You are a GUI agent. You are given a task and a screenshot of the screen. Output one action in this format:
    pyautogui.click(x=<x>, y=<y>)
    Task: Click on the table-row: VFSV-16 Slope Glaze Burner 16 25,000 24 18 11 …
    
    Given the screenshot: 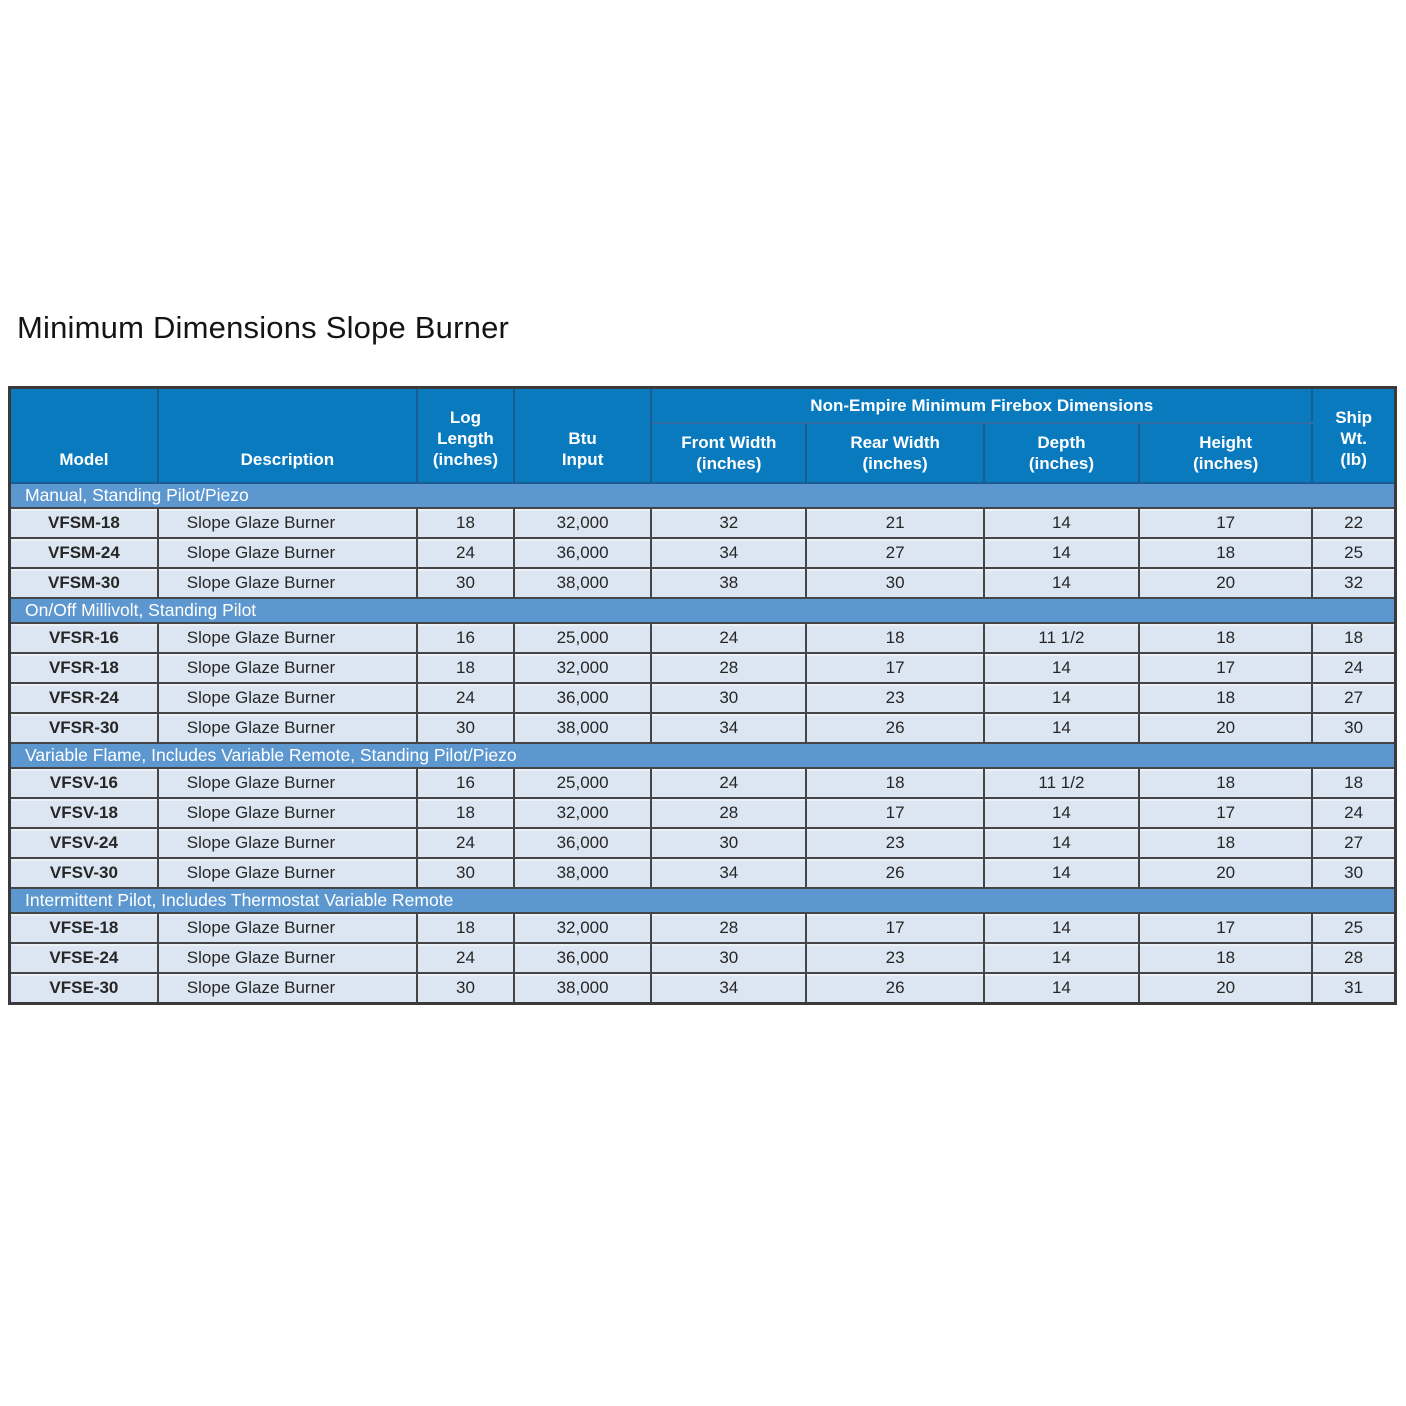 What is the action you would take?
    pyautogui.click(x=702, y=783)
    